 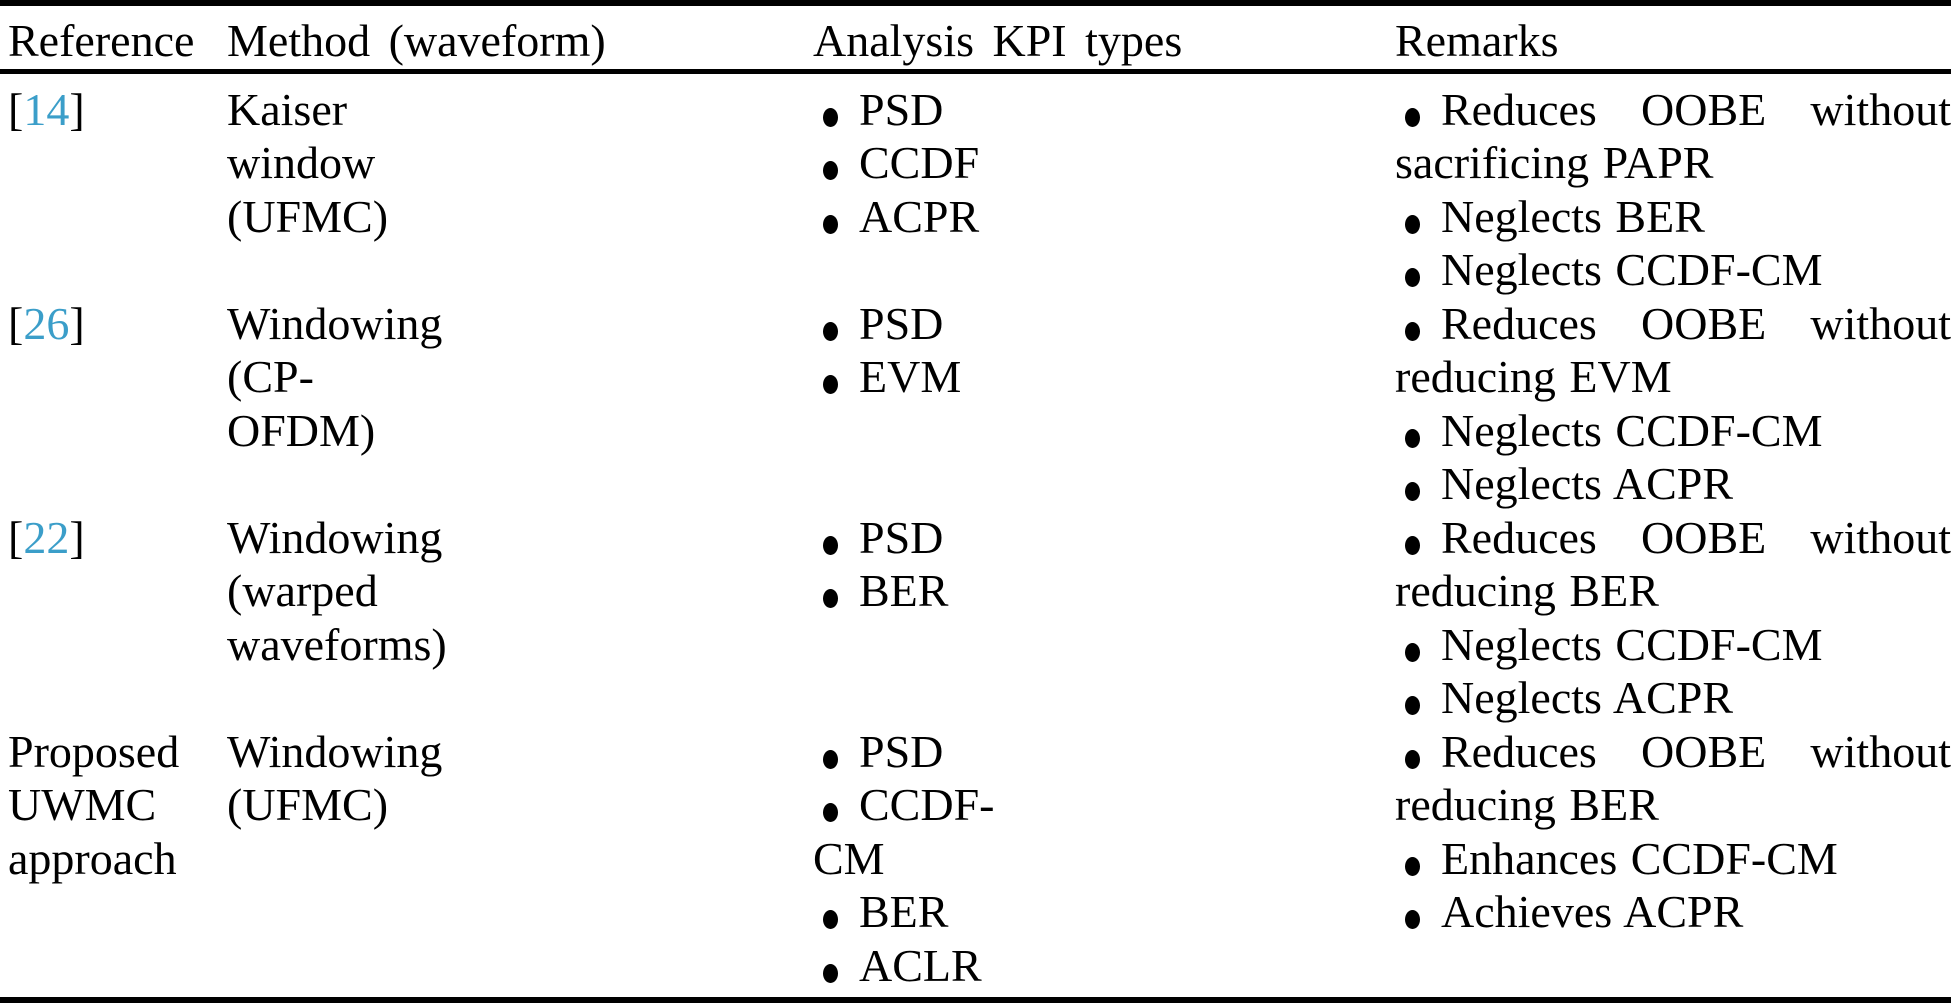 I want to click on kpi-list: PSD BER, so click(x=935, y=564).